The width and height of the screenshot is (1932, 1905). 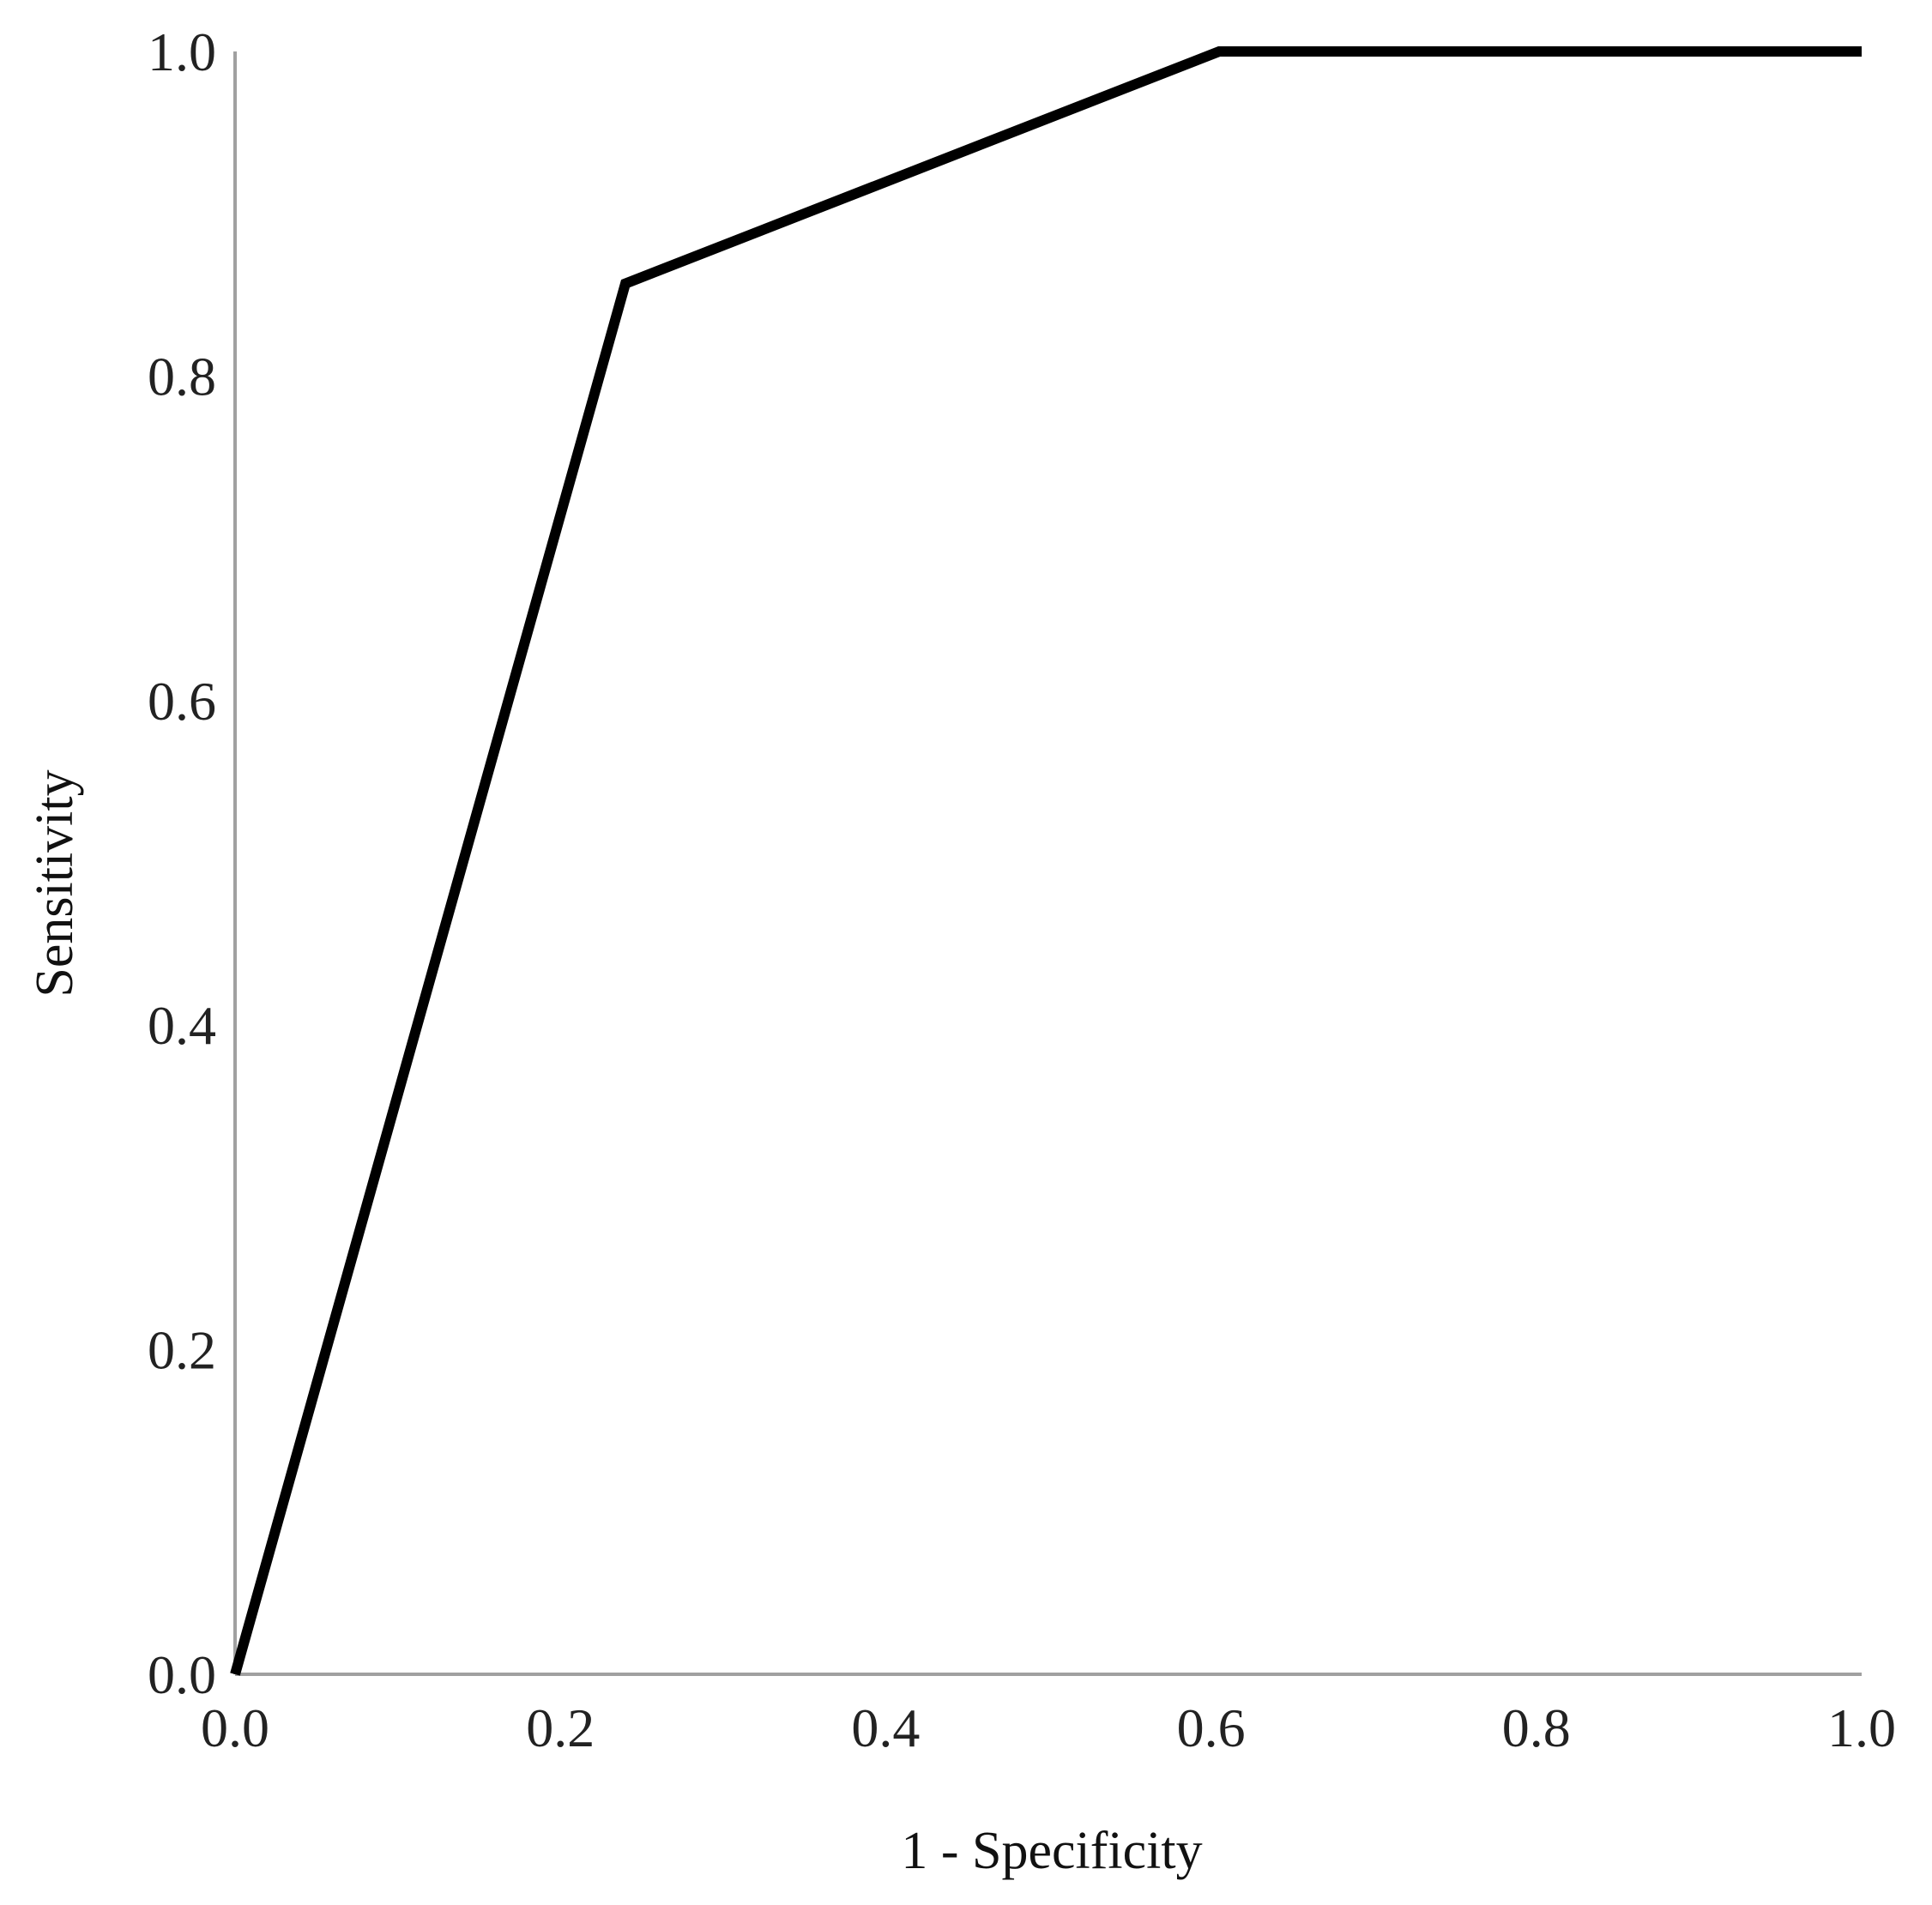 What do you see at coordinates (182, 701) in the screenshot?
I see `y-tick-label: 0.6` at bounding box center [182, 701].